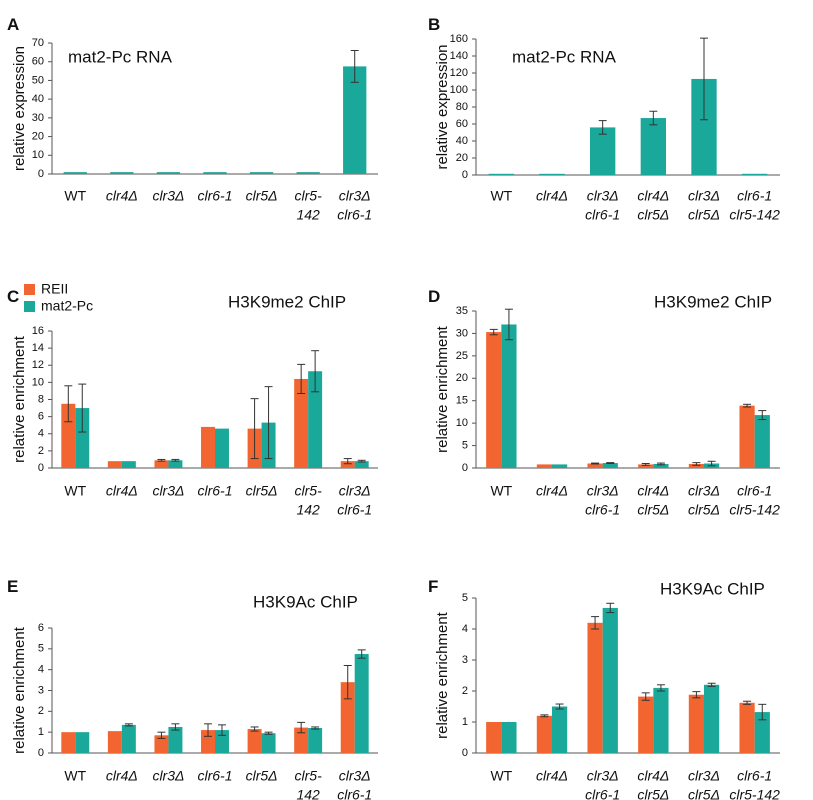  I want to click on panel-d-y-tick-label: 10, so click(462, 423).